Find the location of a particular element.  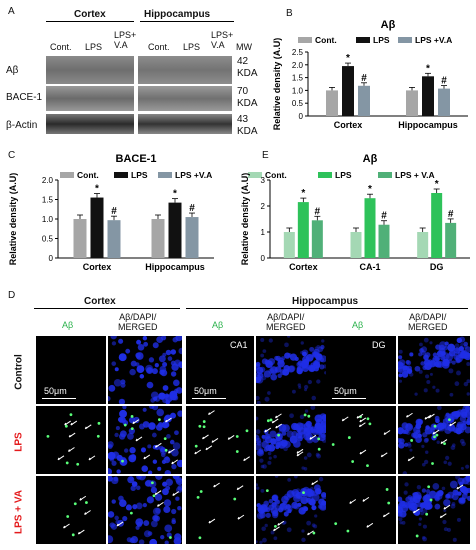

scale-bar-dg is located at coordinates (349, 398).